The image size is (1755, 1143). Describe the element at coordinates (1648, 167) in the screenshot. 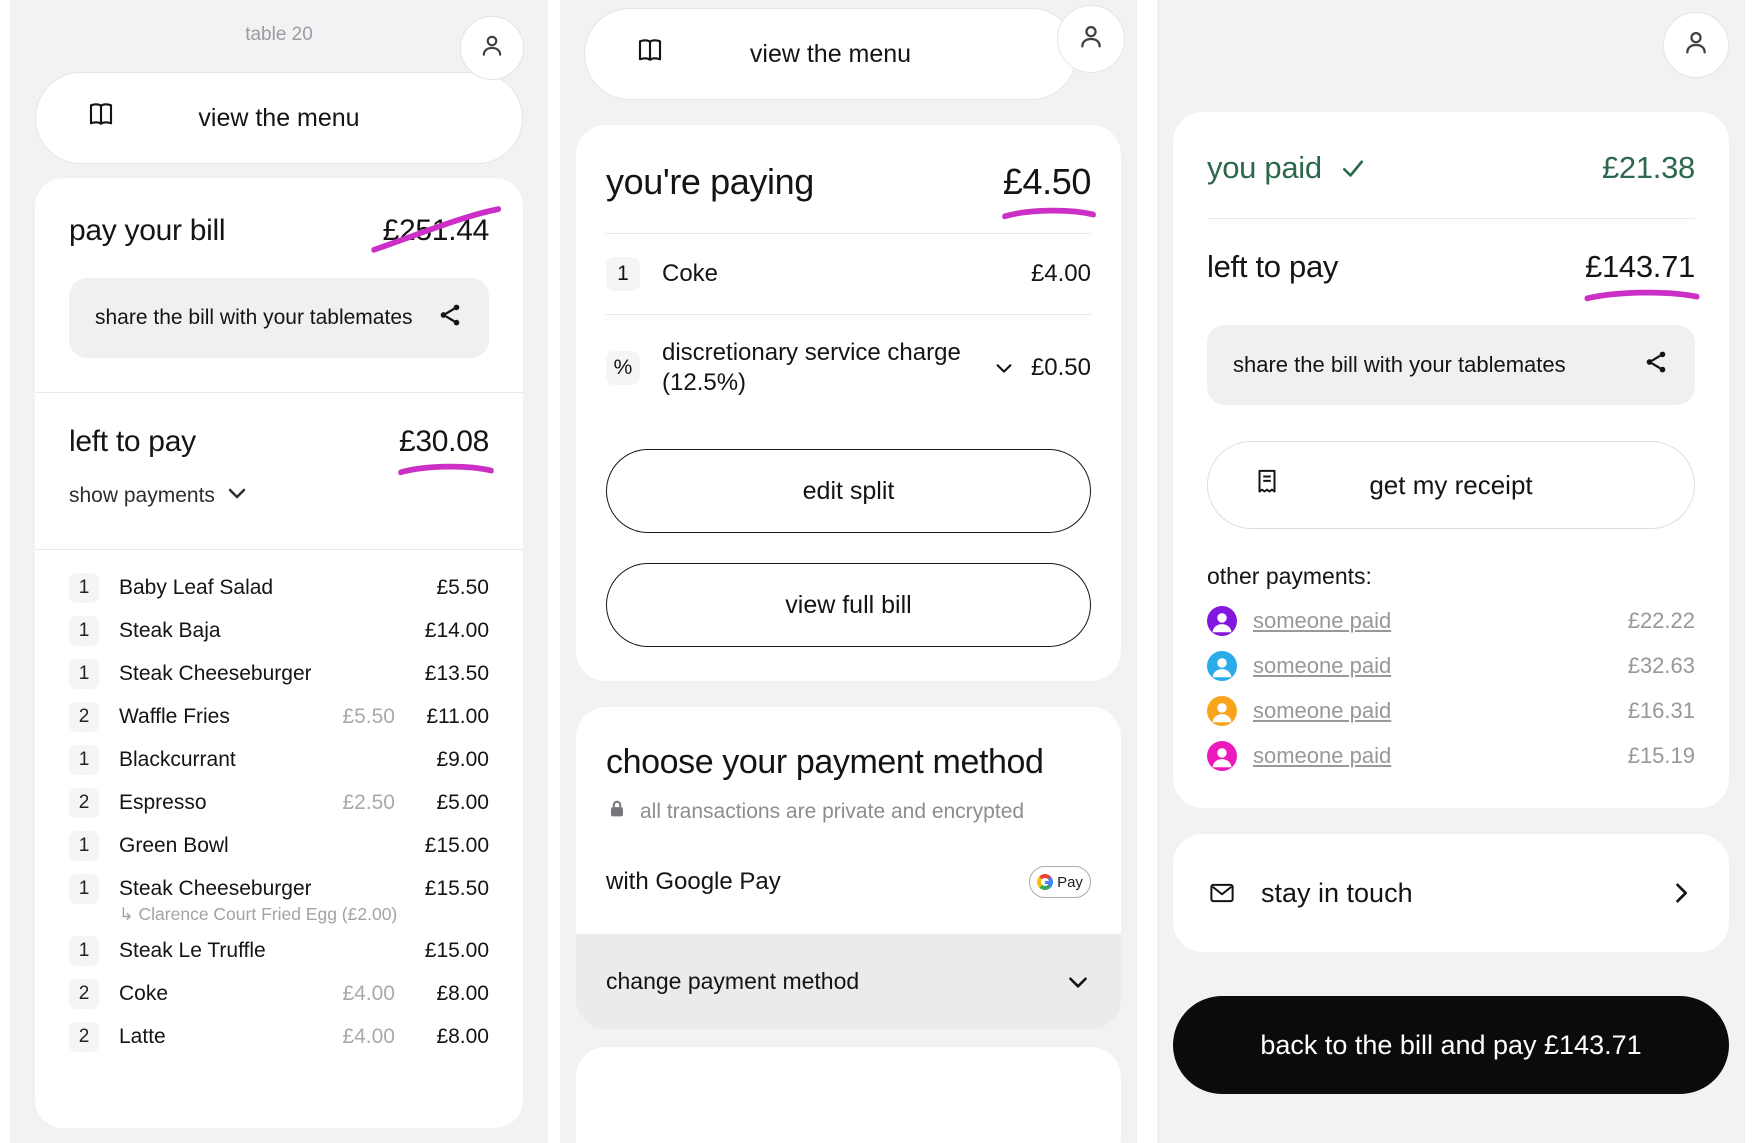

I see `you-paid-amount: £21.38` at that location.